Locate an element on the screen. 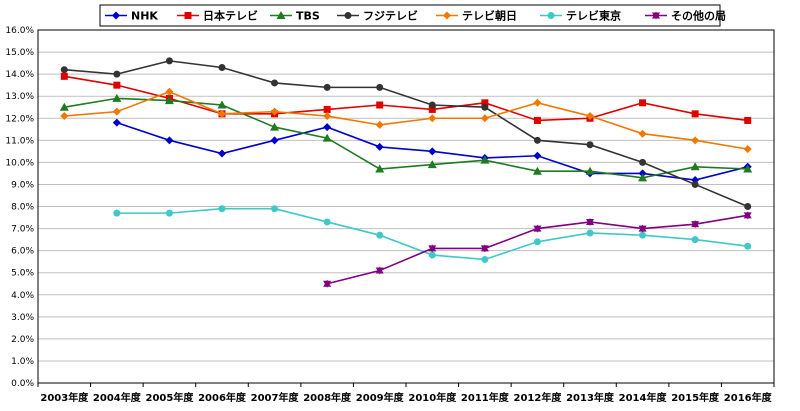 This screenshot has width=800, height=411. legend-marker-part is located at coordinates (656, 16).